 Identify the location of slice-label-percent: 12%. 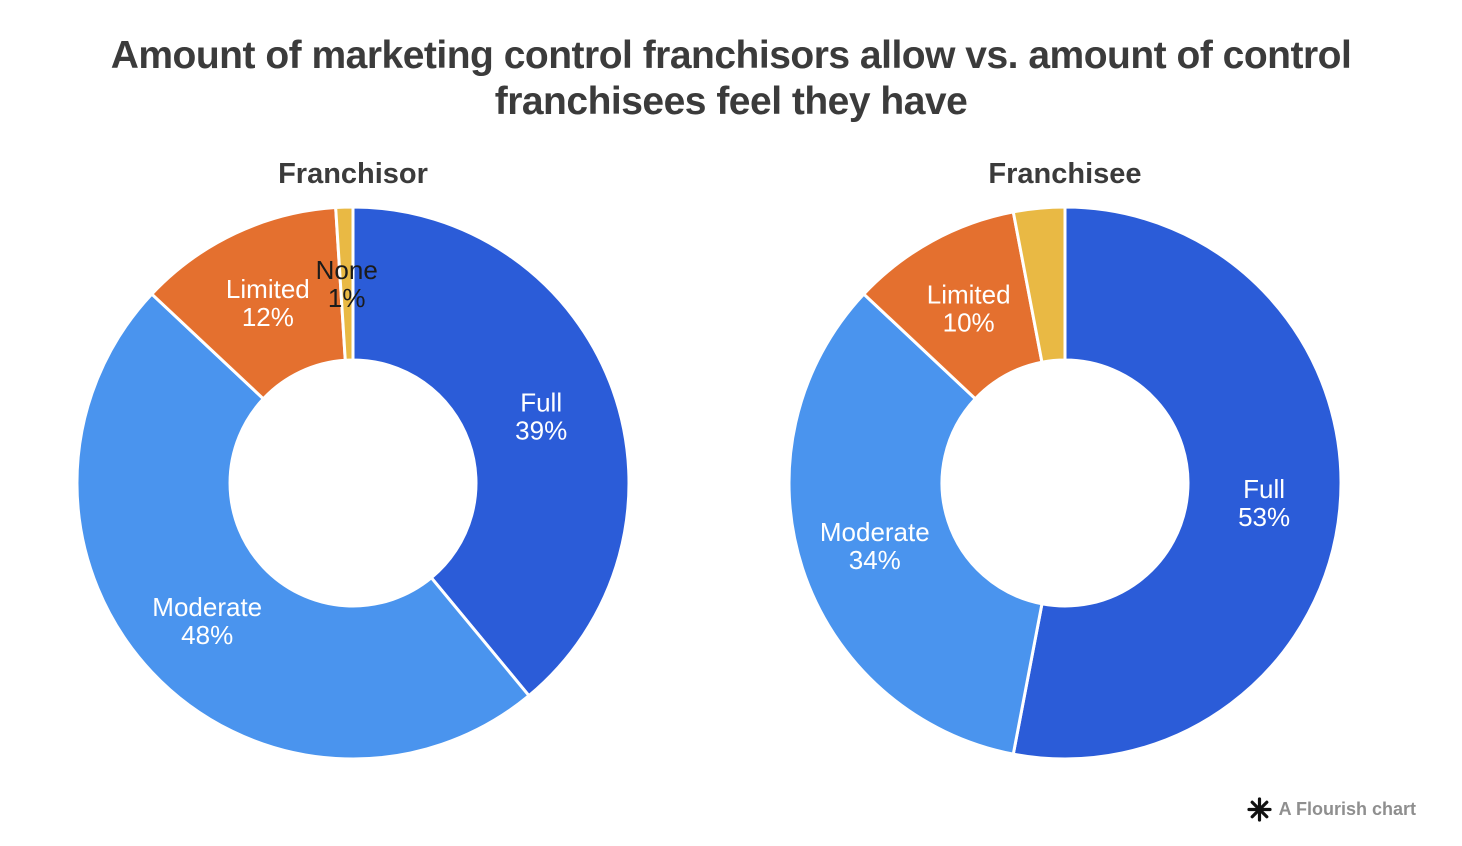
(268, 317).